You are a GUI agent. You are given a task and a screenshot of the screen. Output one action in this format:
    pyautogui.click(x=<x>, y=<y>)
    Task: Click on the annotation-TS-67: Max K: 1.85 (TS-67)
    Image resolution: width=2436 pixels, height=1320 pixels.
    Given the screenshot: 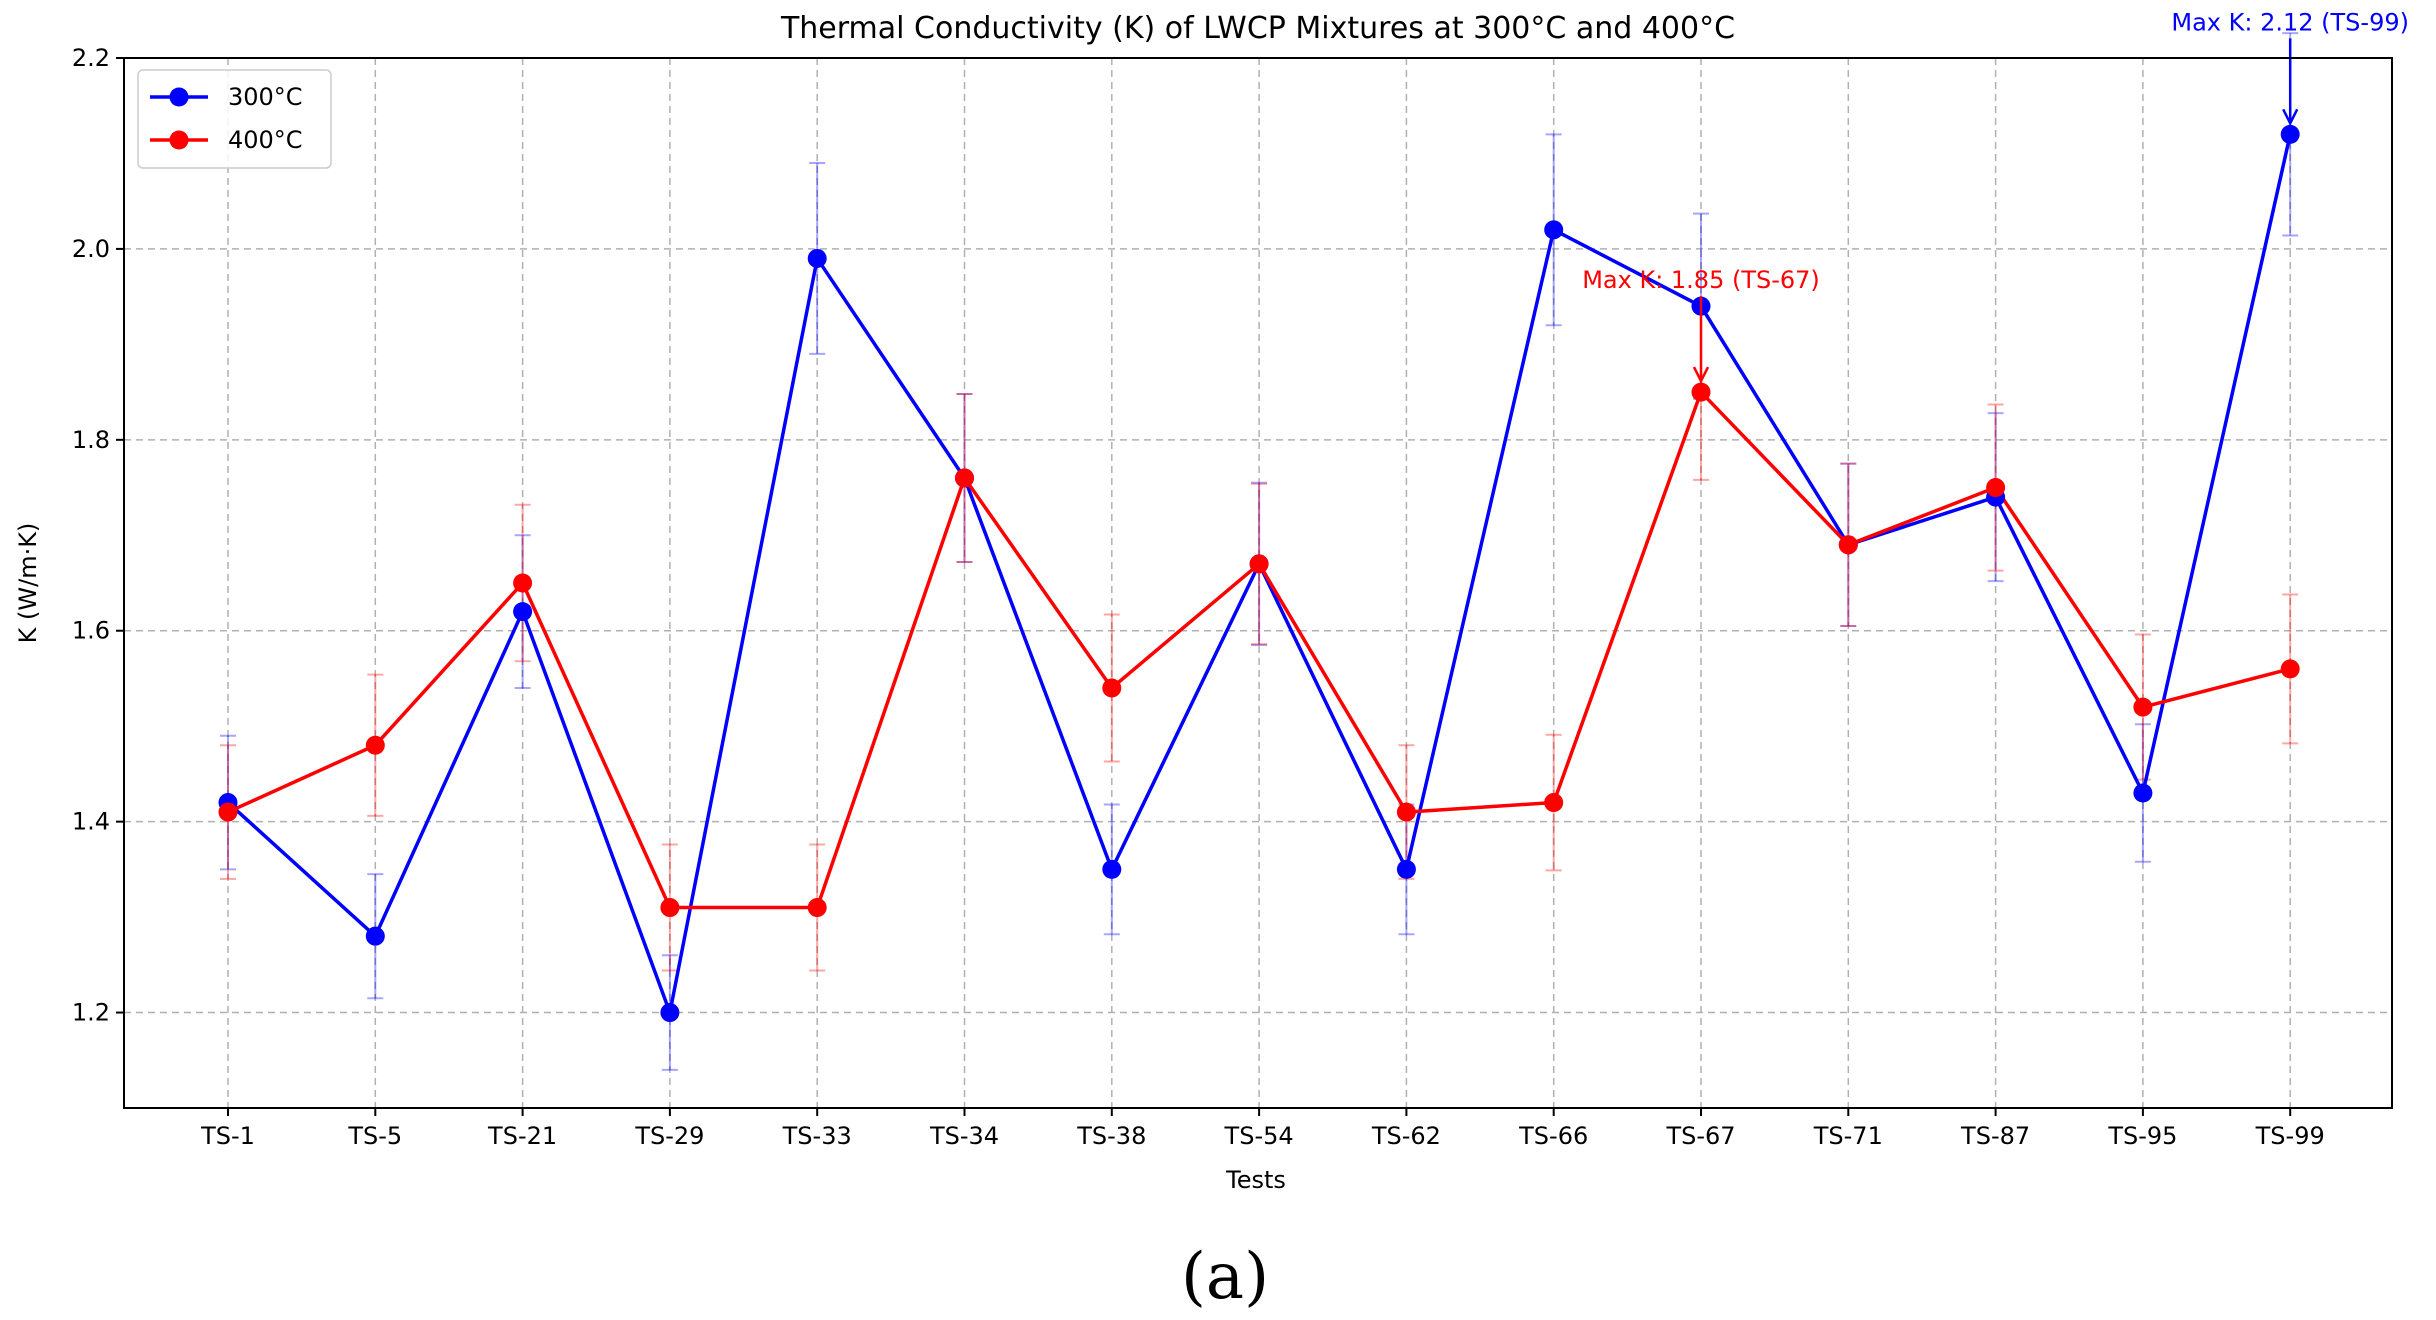 What is the action you would take?
    pyautogui.click(x=1701, y=325)
    